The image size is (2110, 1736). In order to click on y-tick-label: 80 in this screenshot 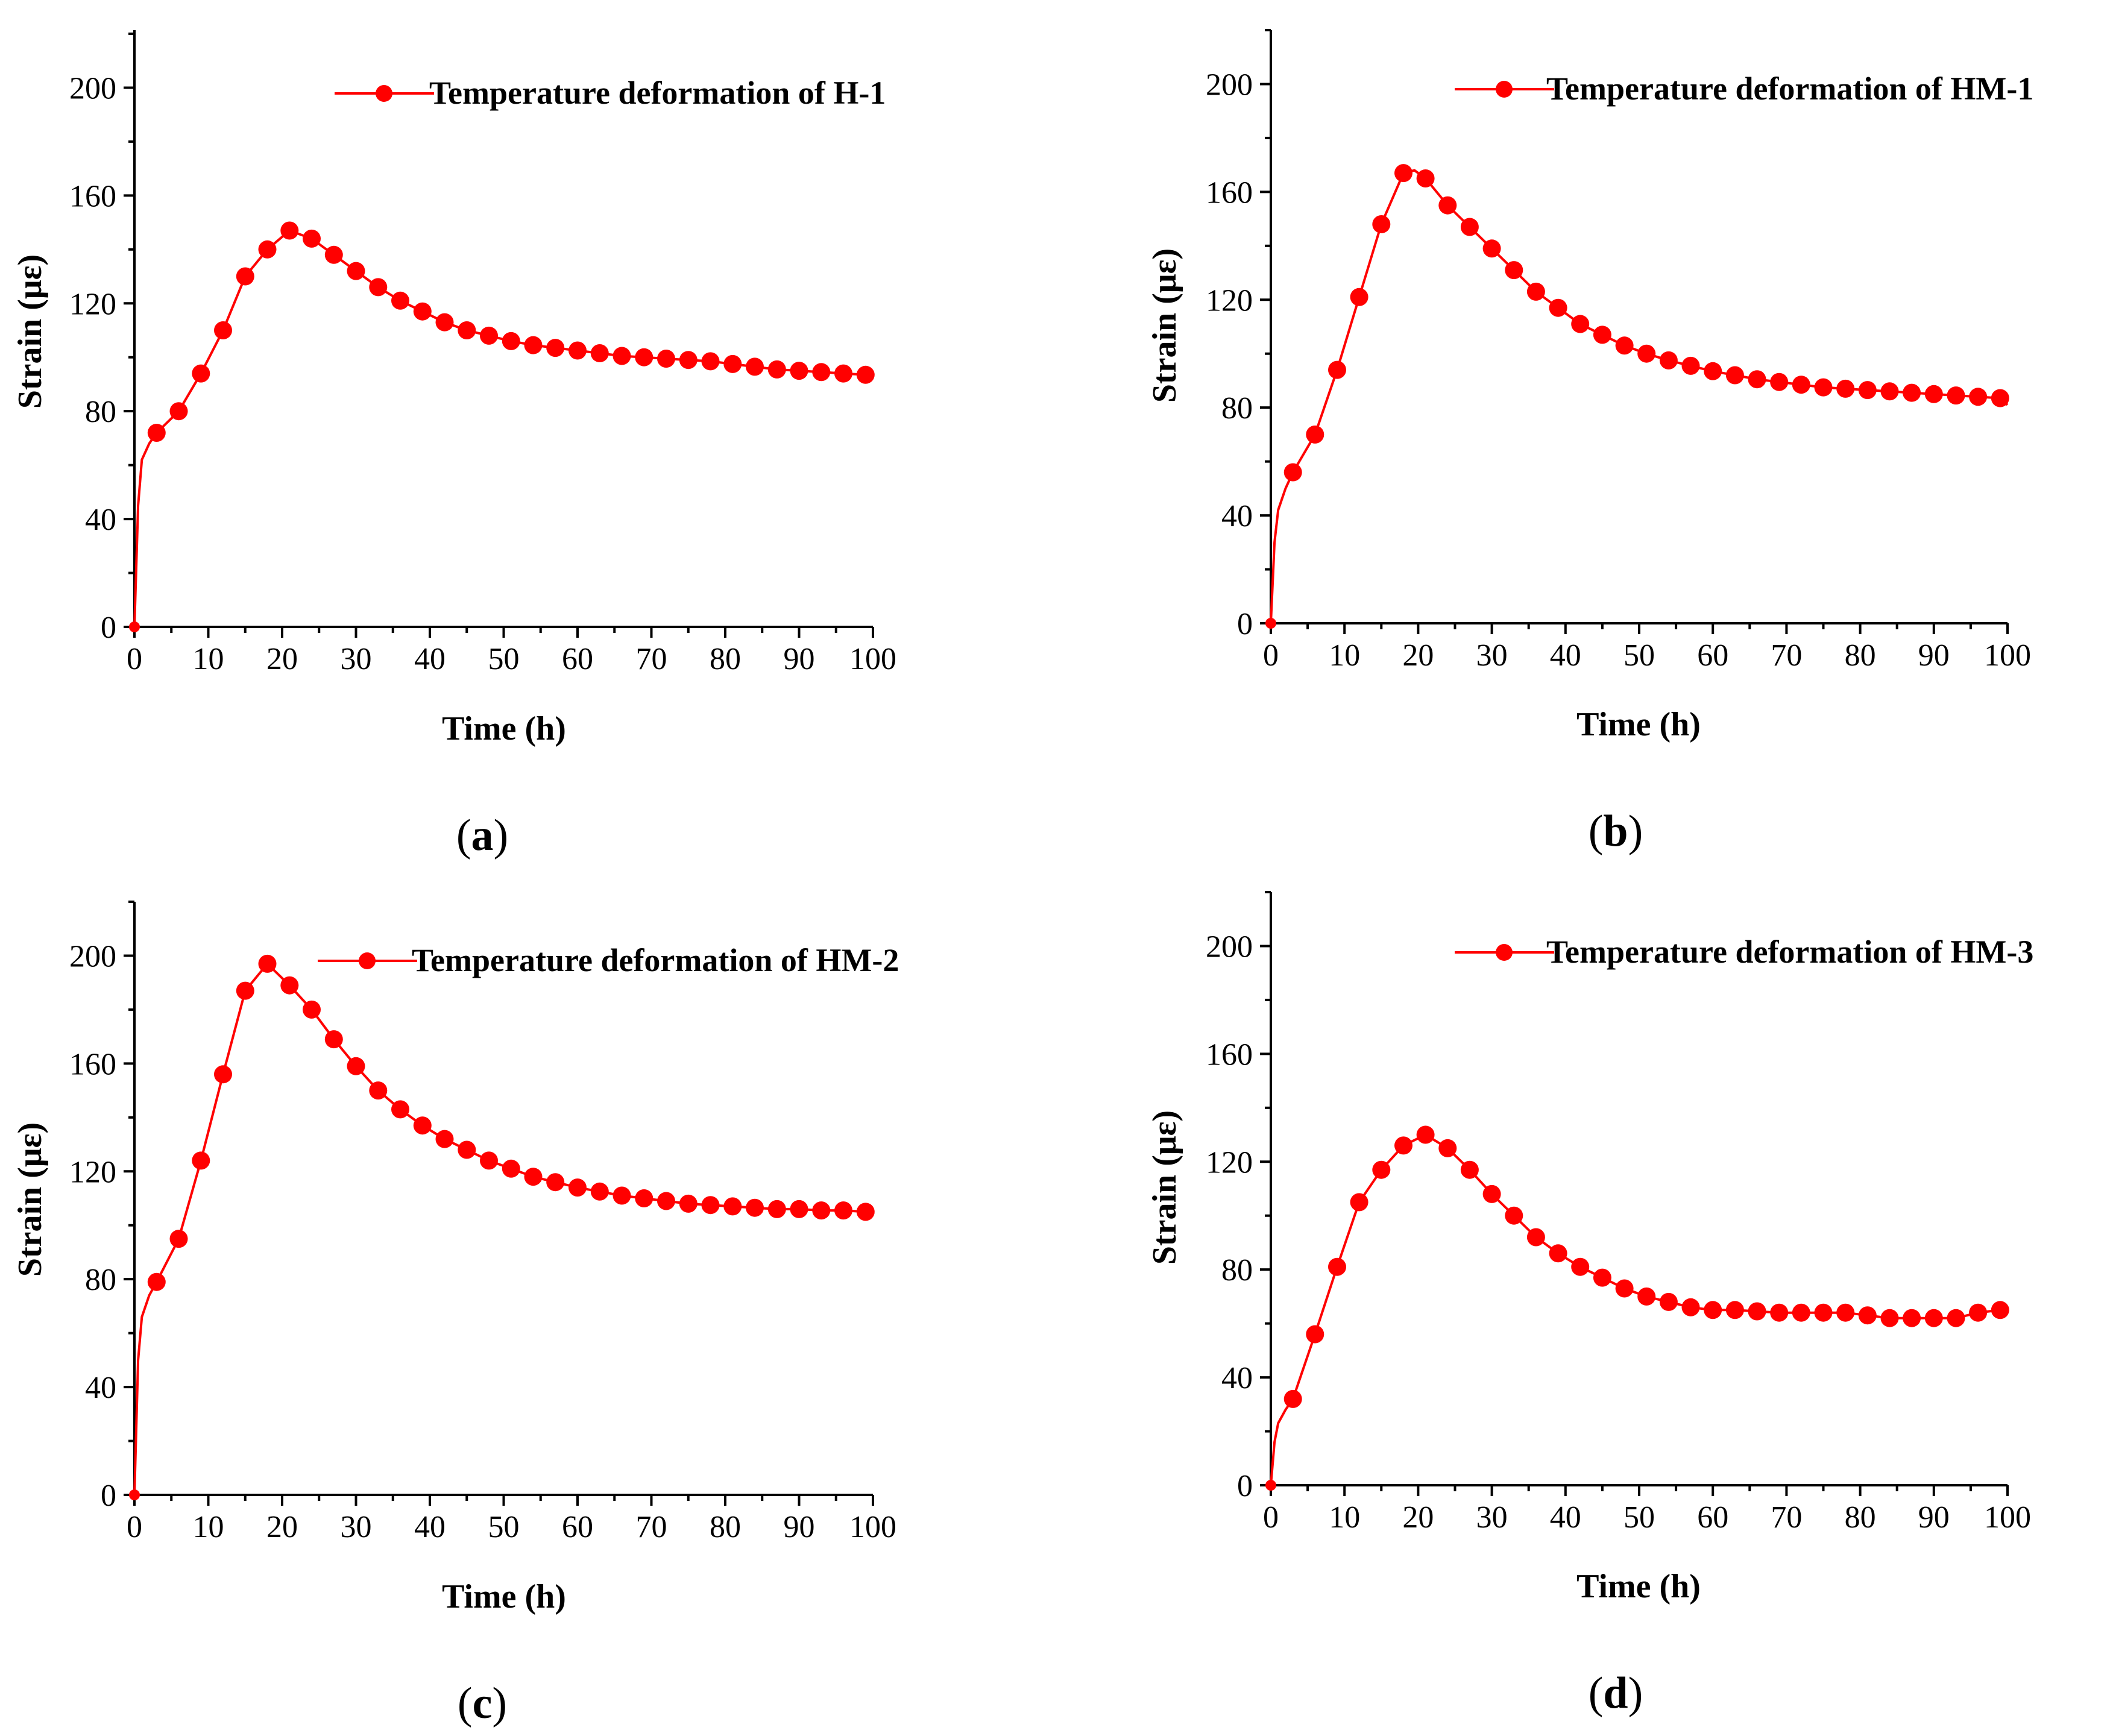, I will do `click(101, 1280)`.